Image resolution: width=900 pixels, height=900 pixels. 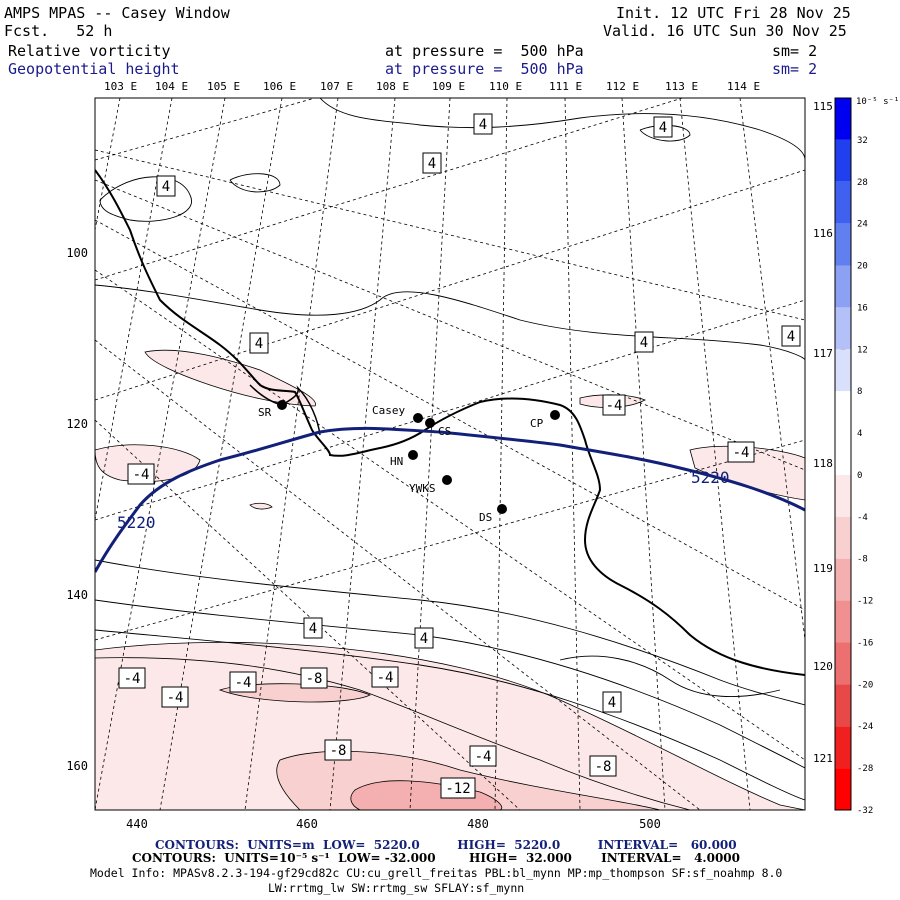 I want to click on colorbar-level-label: 4, so click(x=859, y=434).